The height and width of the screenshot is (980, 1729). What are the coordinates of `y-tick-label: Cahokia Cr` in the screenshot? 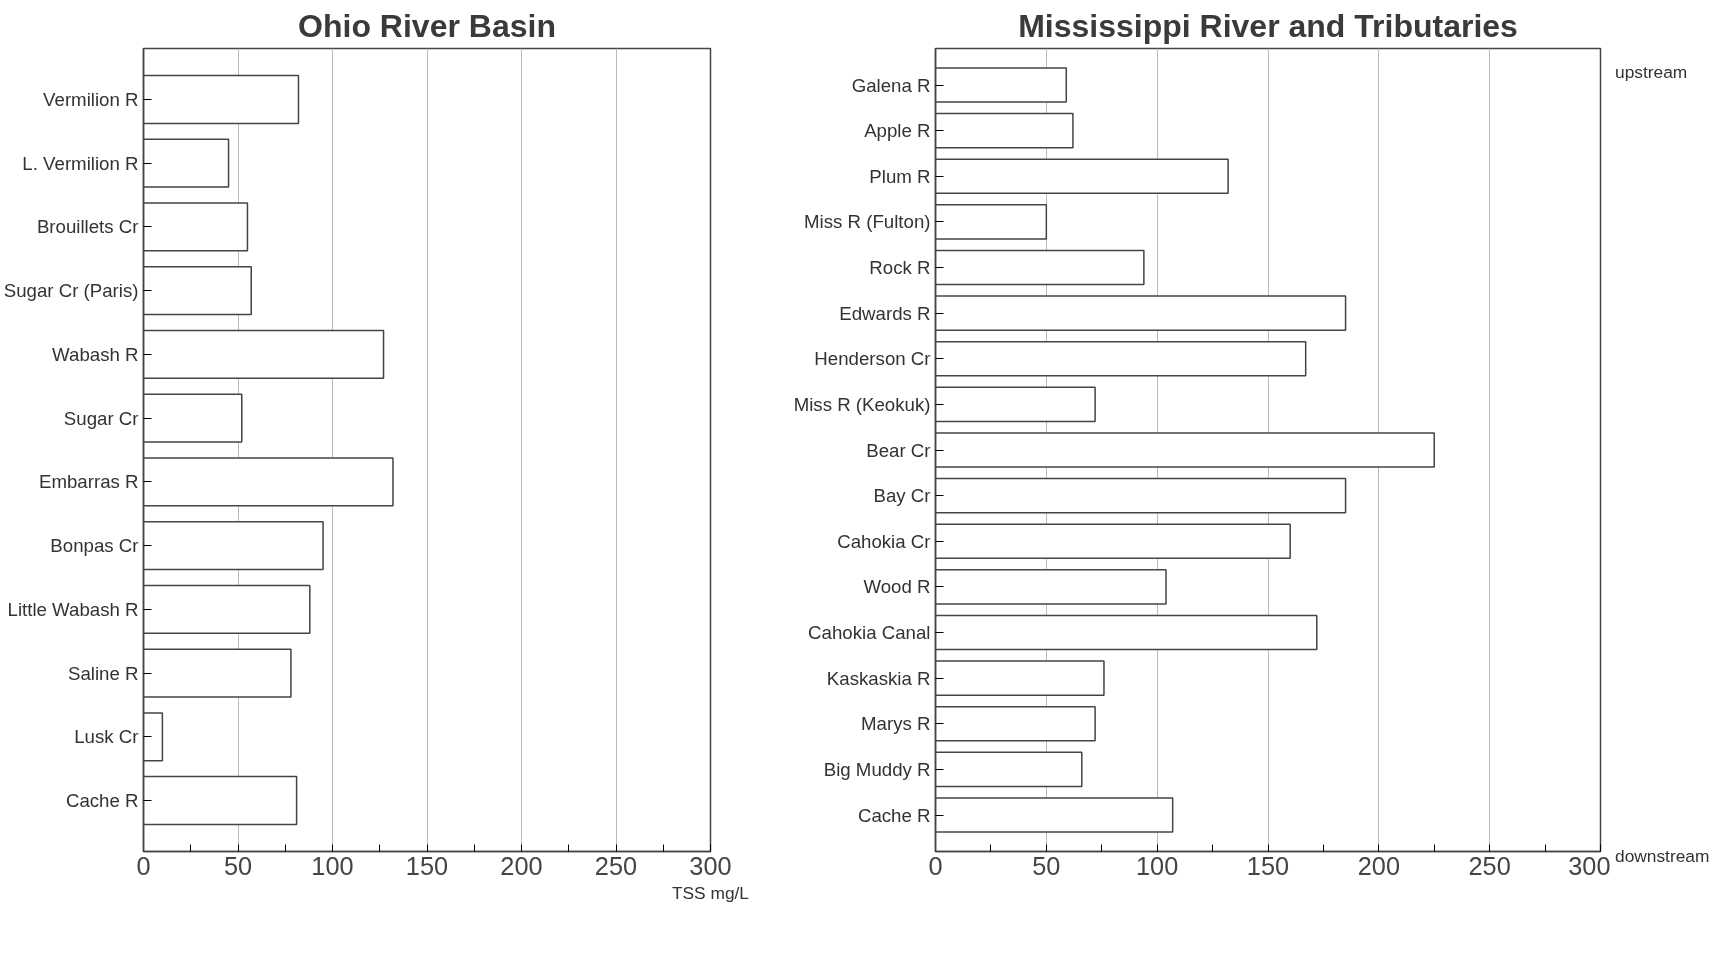 It's located at (884, 541).